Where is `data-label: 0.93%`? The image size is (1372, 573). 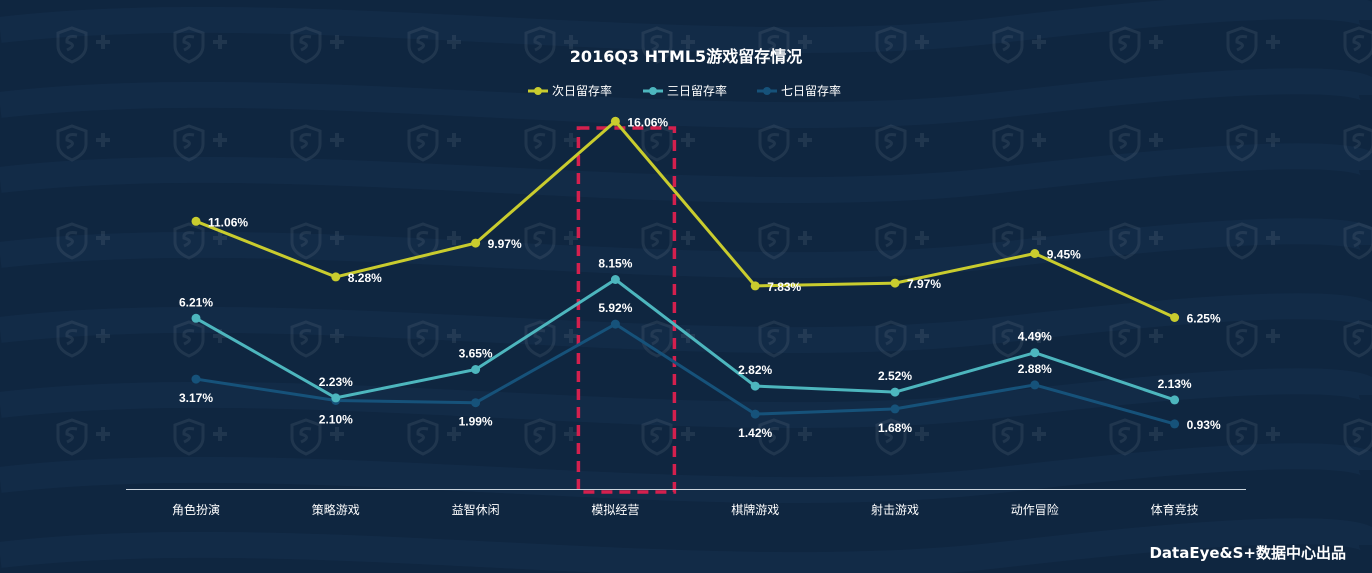 data-label: 0.93% is located at coordinates (1204, 425).